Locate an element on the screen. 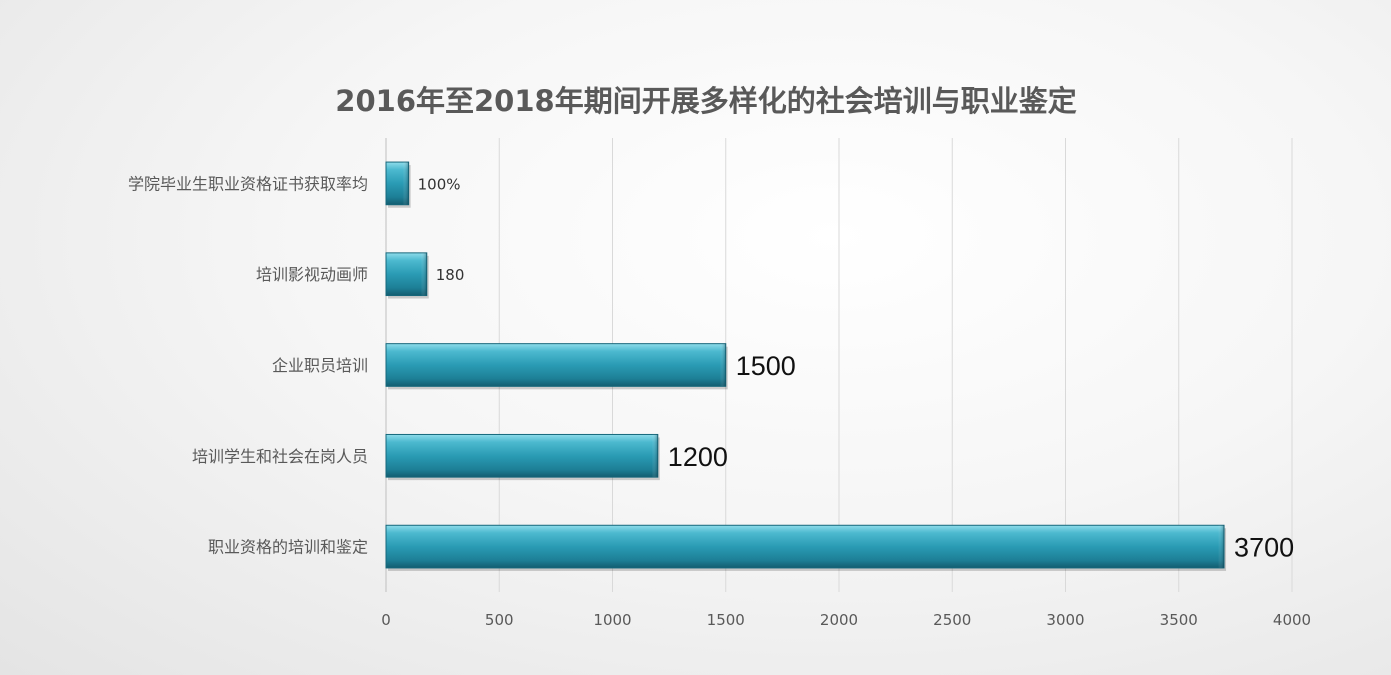 The width and height of the screenshot is (1391, 675). category-label: 职业资格的培训和鉴定 is located at coordinates (288, 547).